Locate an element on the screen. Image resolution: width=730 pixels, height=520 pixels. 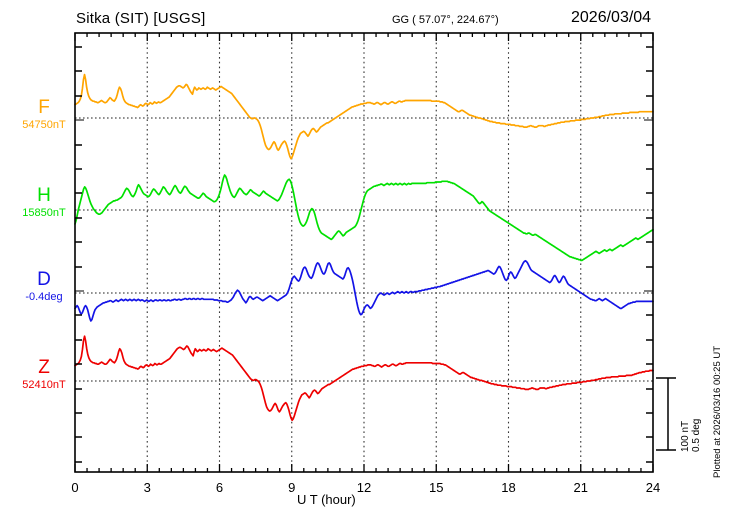
component-label-H: H 15850nT is located at coordinates (44, 203).